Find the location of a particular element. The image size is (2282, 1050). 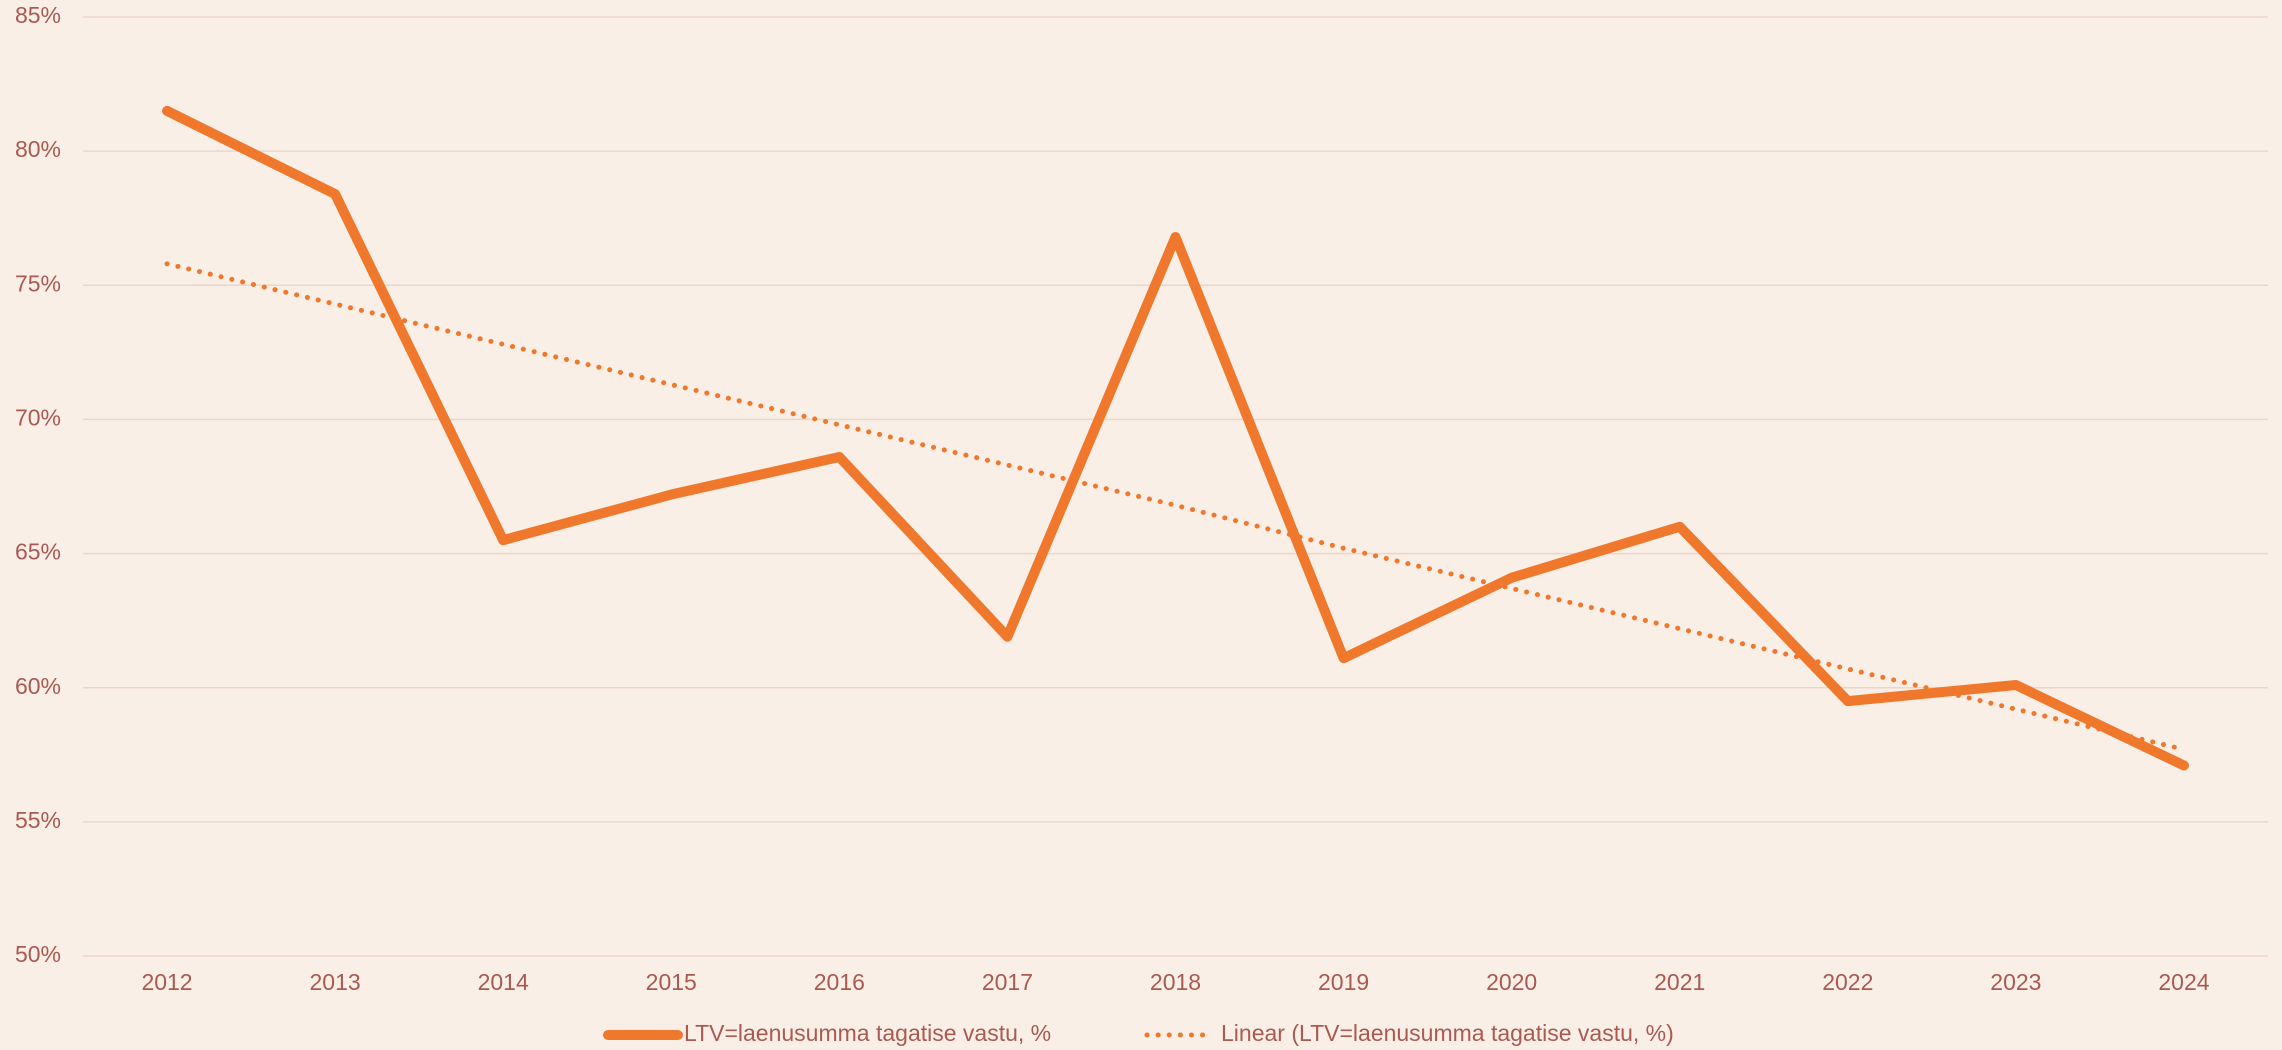

x-tick-label: 2022 is located at coordinates (1847, 982).